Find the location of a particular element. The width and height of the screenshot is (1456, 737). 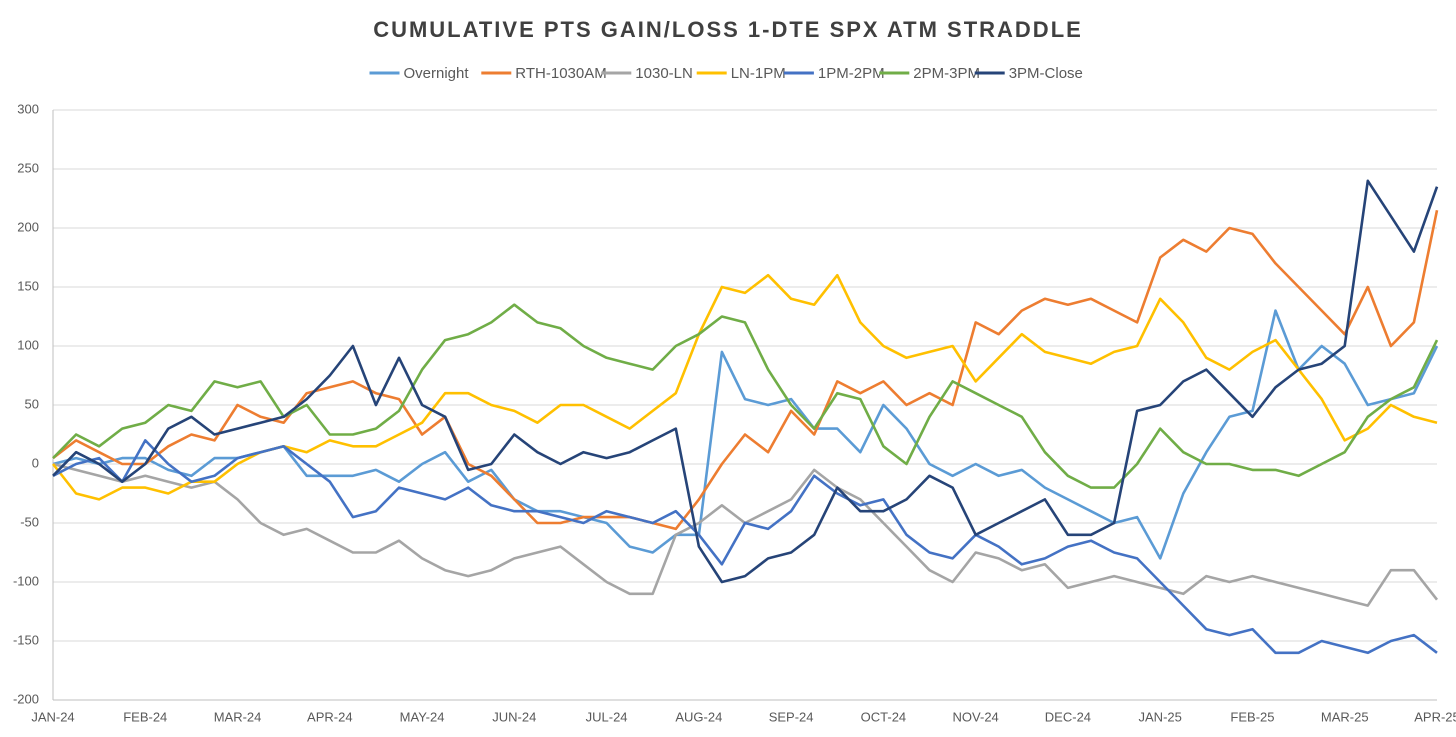

legend-label: 3PM-Close is located at coordinates (1046, 73).